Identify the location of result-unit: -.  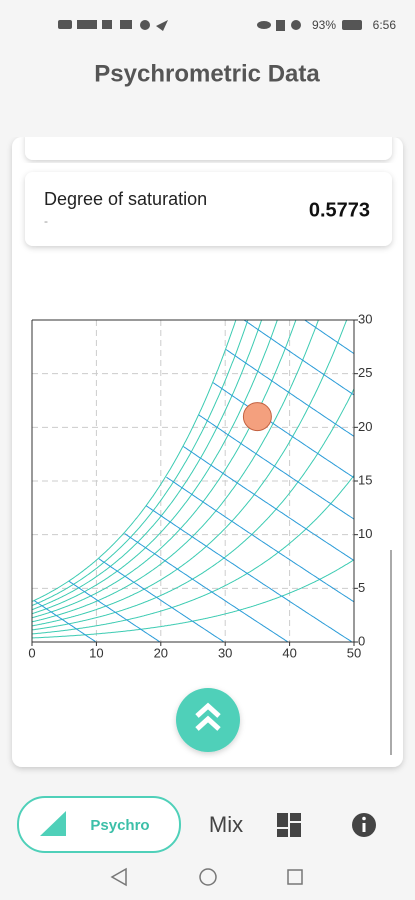
(46, 221).